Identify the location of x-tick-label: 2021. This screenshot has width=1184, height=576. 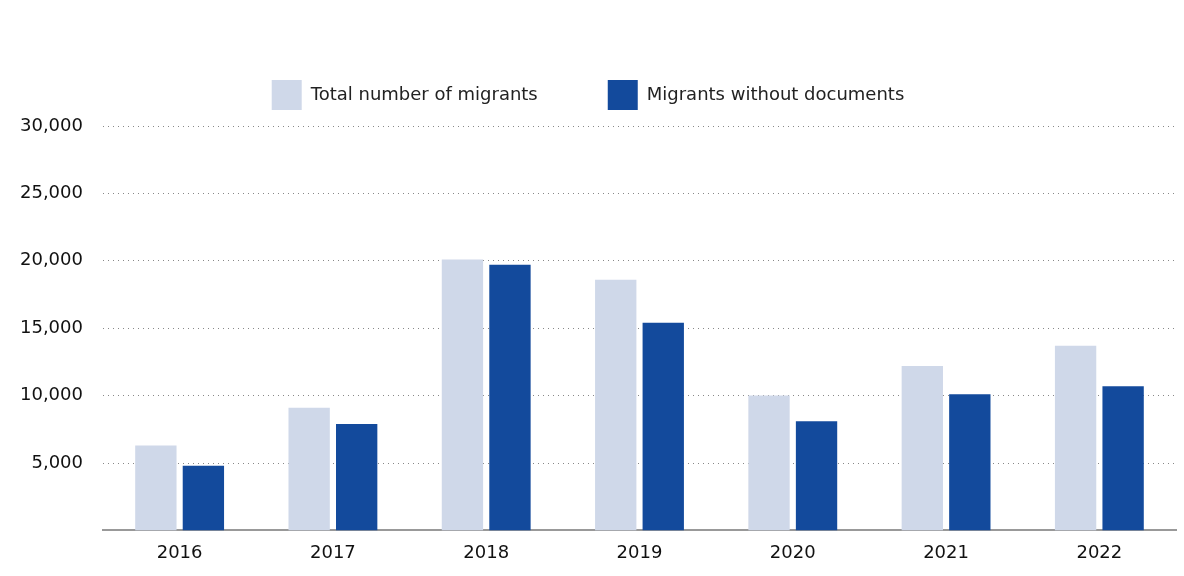
(946, 551).